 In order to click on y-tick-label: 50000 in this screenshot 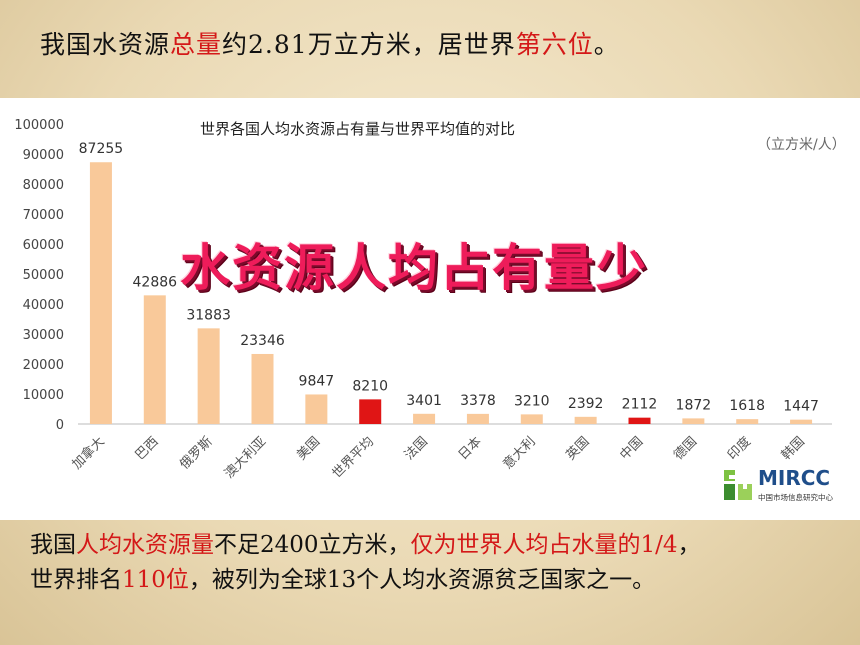, I will do `click(43, 275)`.